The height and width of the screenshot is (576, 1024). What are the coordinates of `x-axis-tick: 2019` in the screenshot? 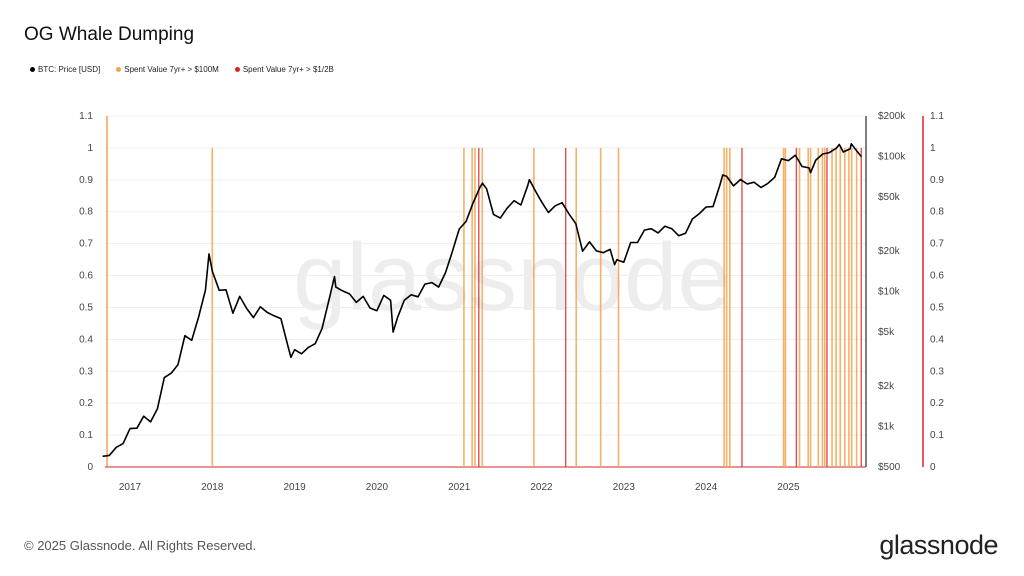 It's located at (294, 487).